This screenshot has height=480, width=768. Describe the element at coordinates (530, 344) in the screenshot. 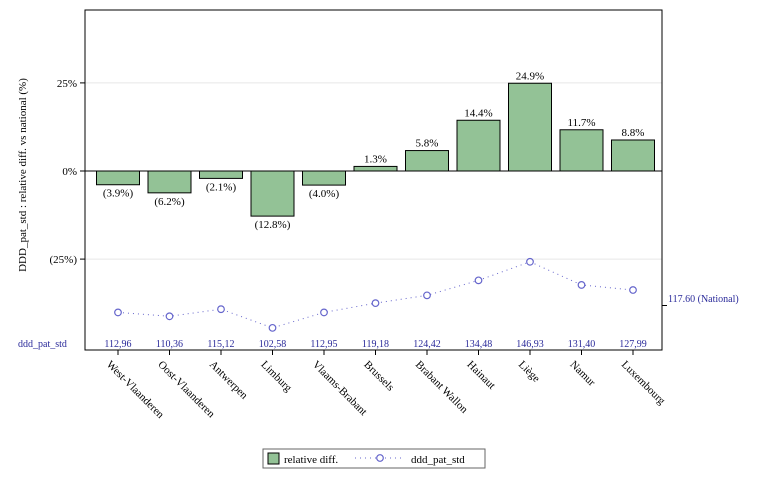

I see `row-value: 146,93` at that location.